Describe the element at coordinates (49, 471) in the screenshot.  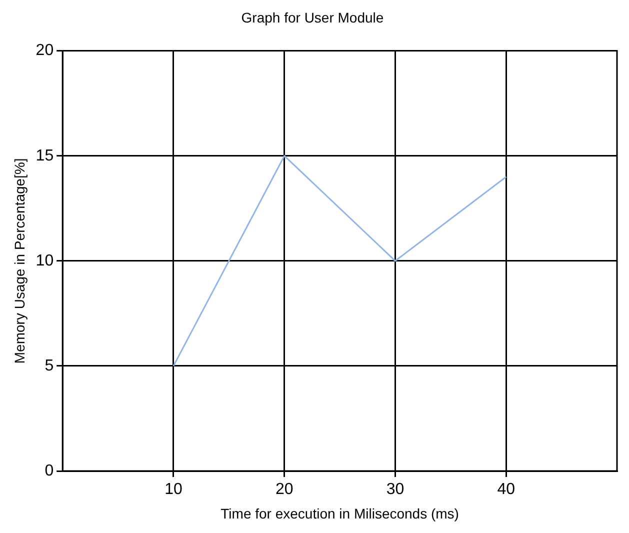
I see `y-tick-label: 0` at that location.